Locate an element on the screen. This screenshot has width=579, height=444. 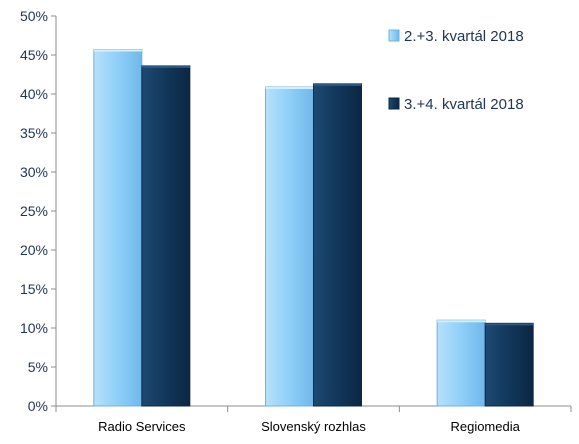
legend-label: 2.+3. kvartál 2018 is located at coordinates (464, 36).